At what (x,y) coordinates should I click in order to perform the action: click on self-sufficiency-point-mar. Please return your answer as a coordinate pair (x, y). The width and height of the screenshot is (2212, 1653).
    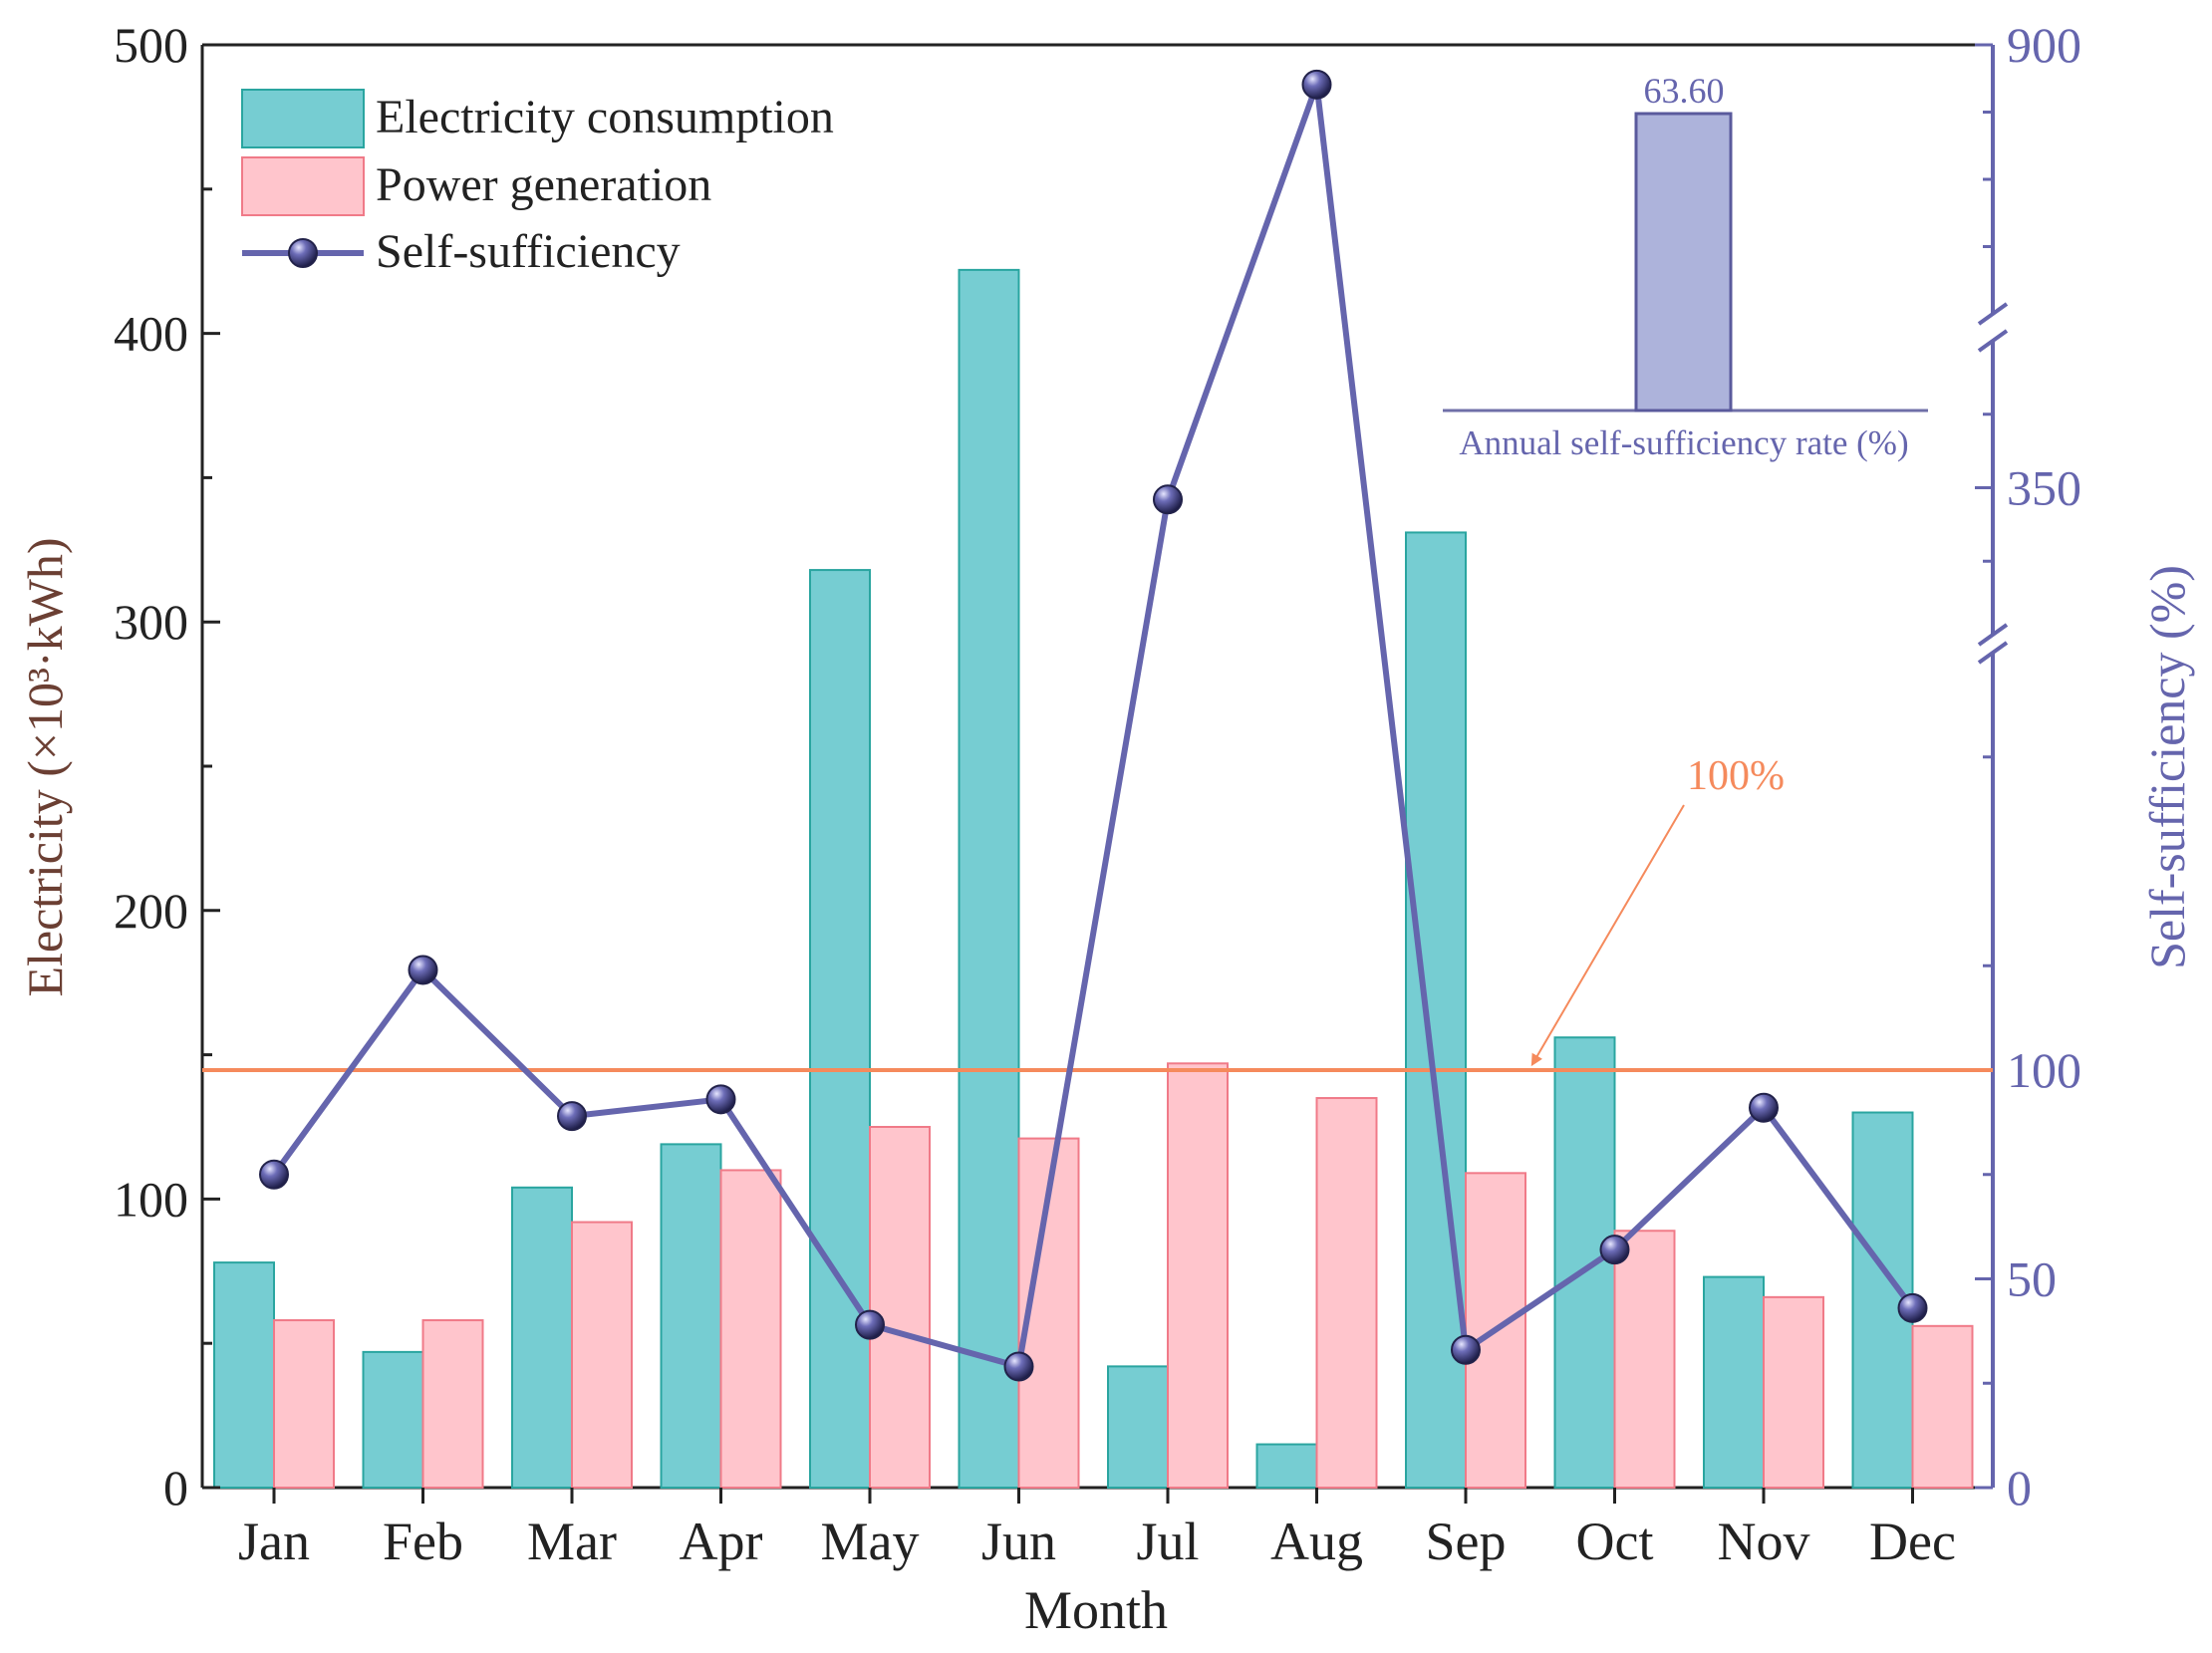
    Looking at the image, I should click on (572, 1116).